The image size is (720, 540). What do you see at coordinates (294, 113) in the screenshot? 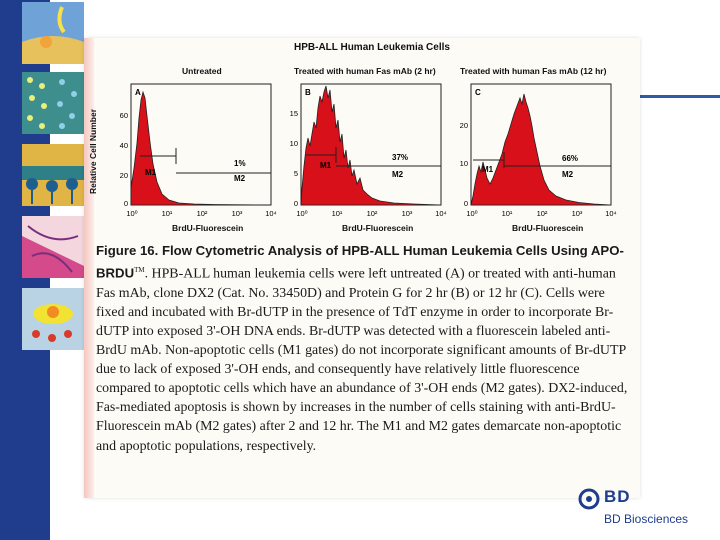
I see `panel-b-ytick-3: 15` at bounding box center [294, 113].